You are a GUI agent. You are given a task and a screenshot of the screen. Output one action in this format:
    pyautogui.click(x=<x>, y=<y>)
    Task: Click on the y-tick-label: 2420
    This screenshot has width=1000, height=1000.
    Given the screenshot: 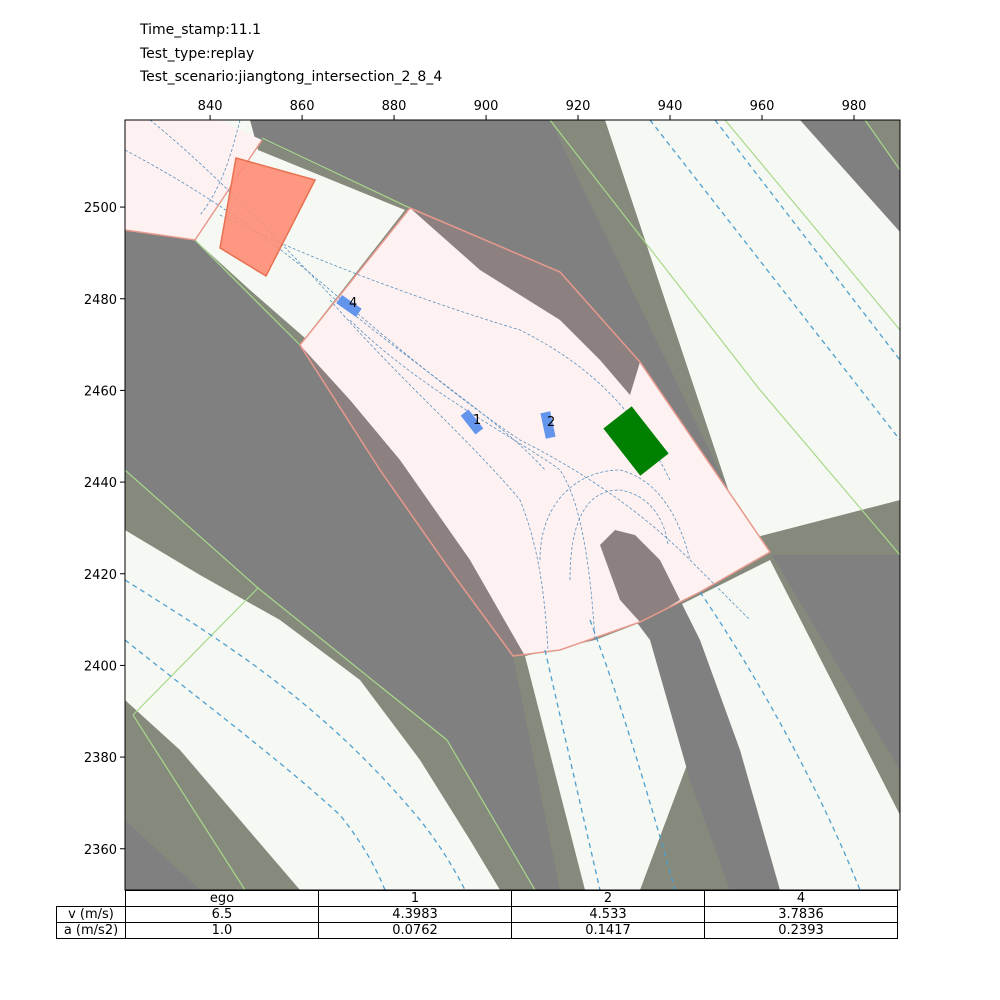 What is the action you would take?
    pyautogui.click(x=100, y=575)
    